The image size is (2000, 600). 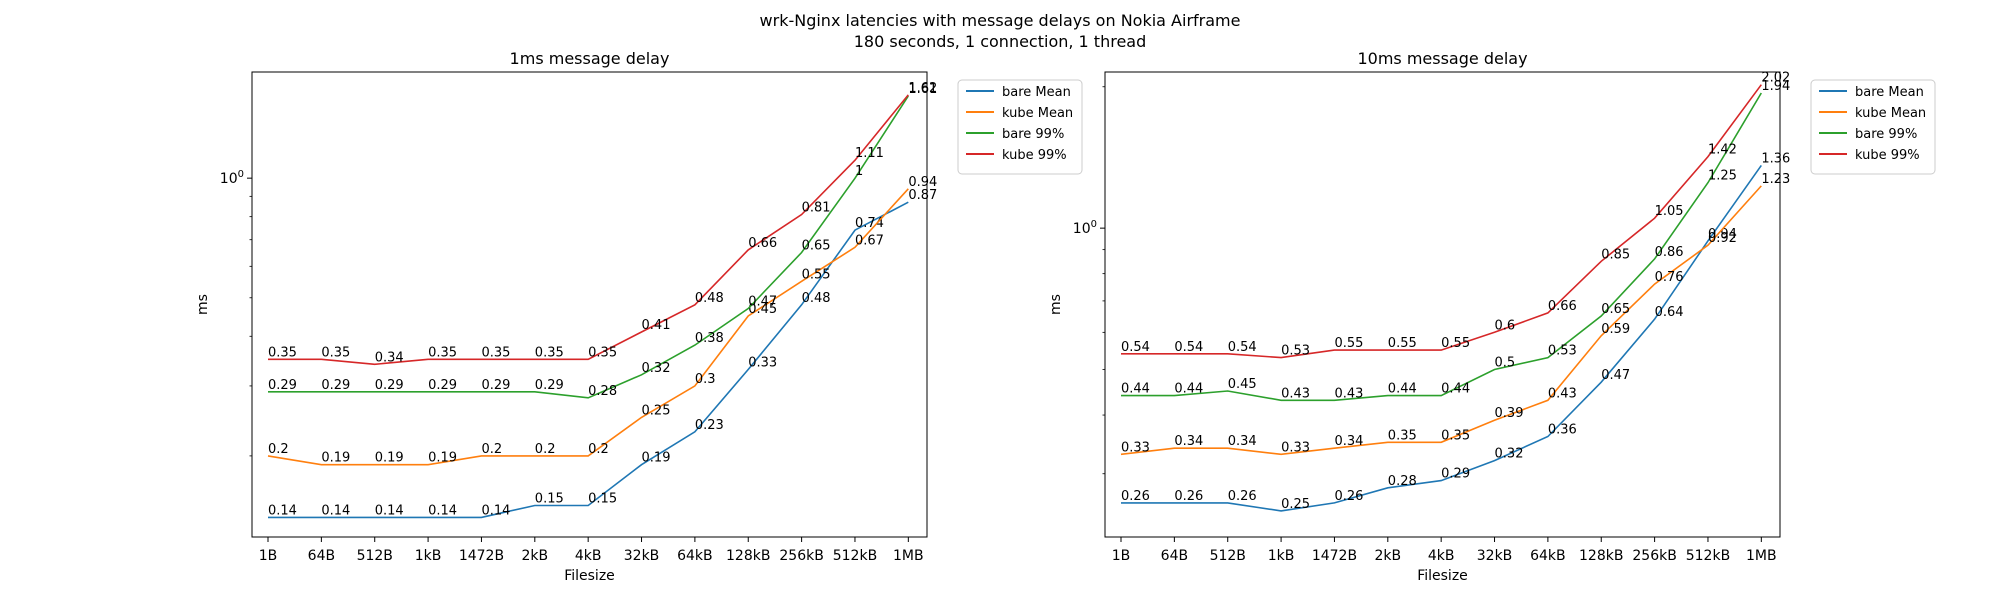 I want to click on chart1-data-label-kube-99pct: 1.11, so click(x=869, y=153).